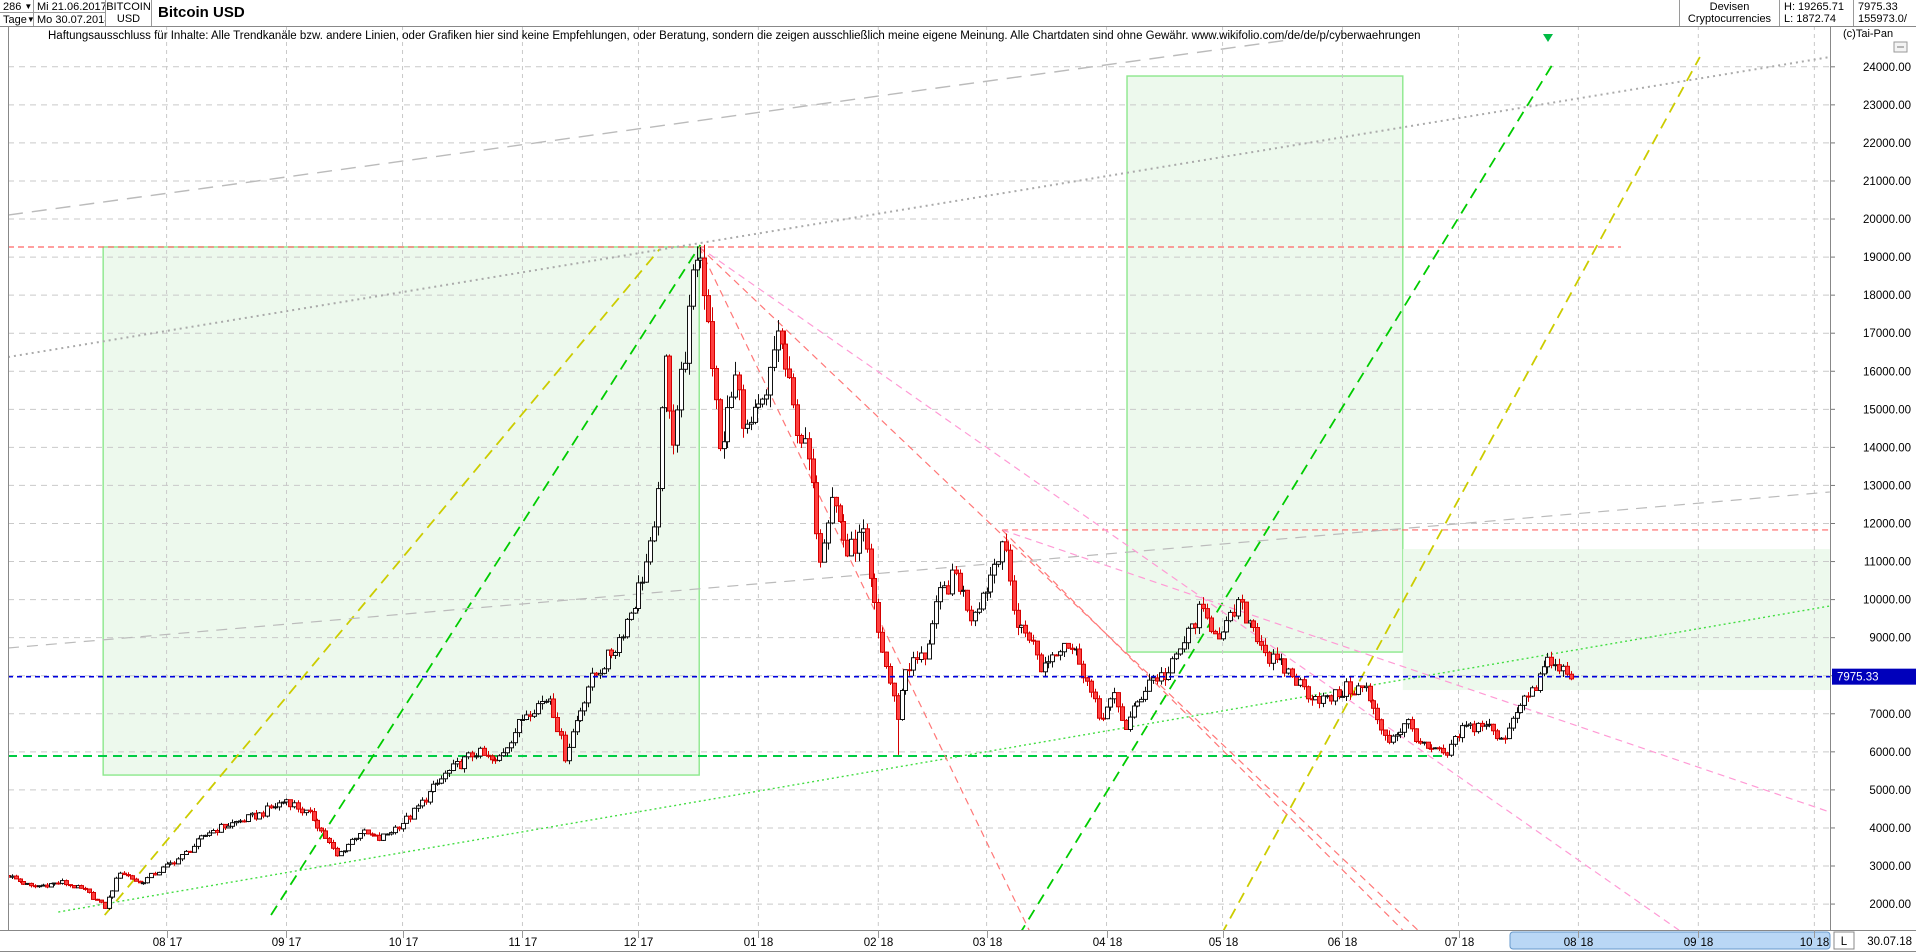 The image size is (1916, 952). What do you see at coordinates (648, 127) in the screenshot?
I see `trendline-gray-channel-upper` at bounding box center [648, 127].